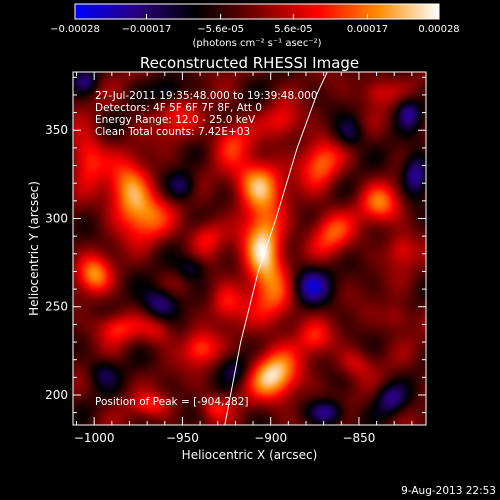 The width and height of the screenshot is (500, 500). What do you see at coordinates (448, 491) in the screenshot?
I see `footer-timestamp: 9-Aug-2013 22:53` at bounding box center [448, 491].